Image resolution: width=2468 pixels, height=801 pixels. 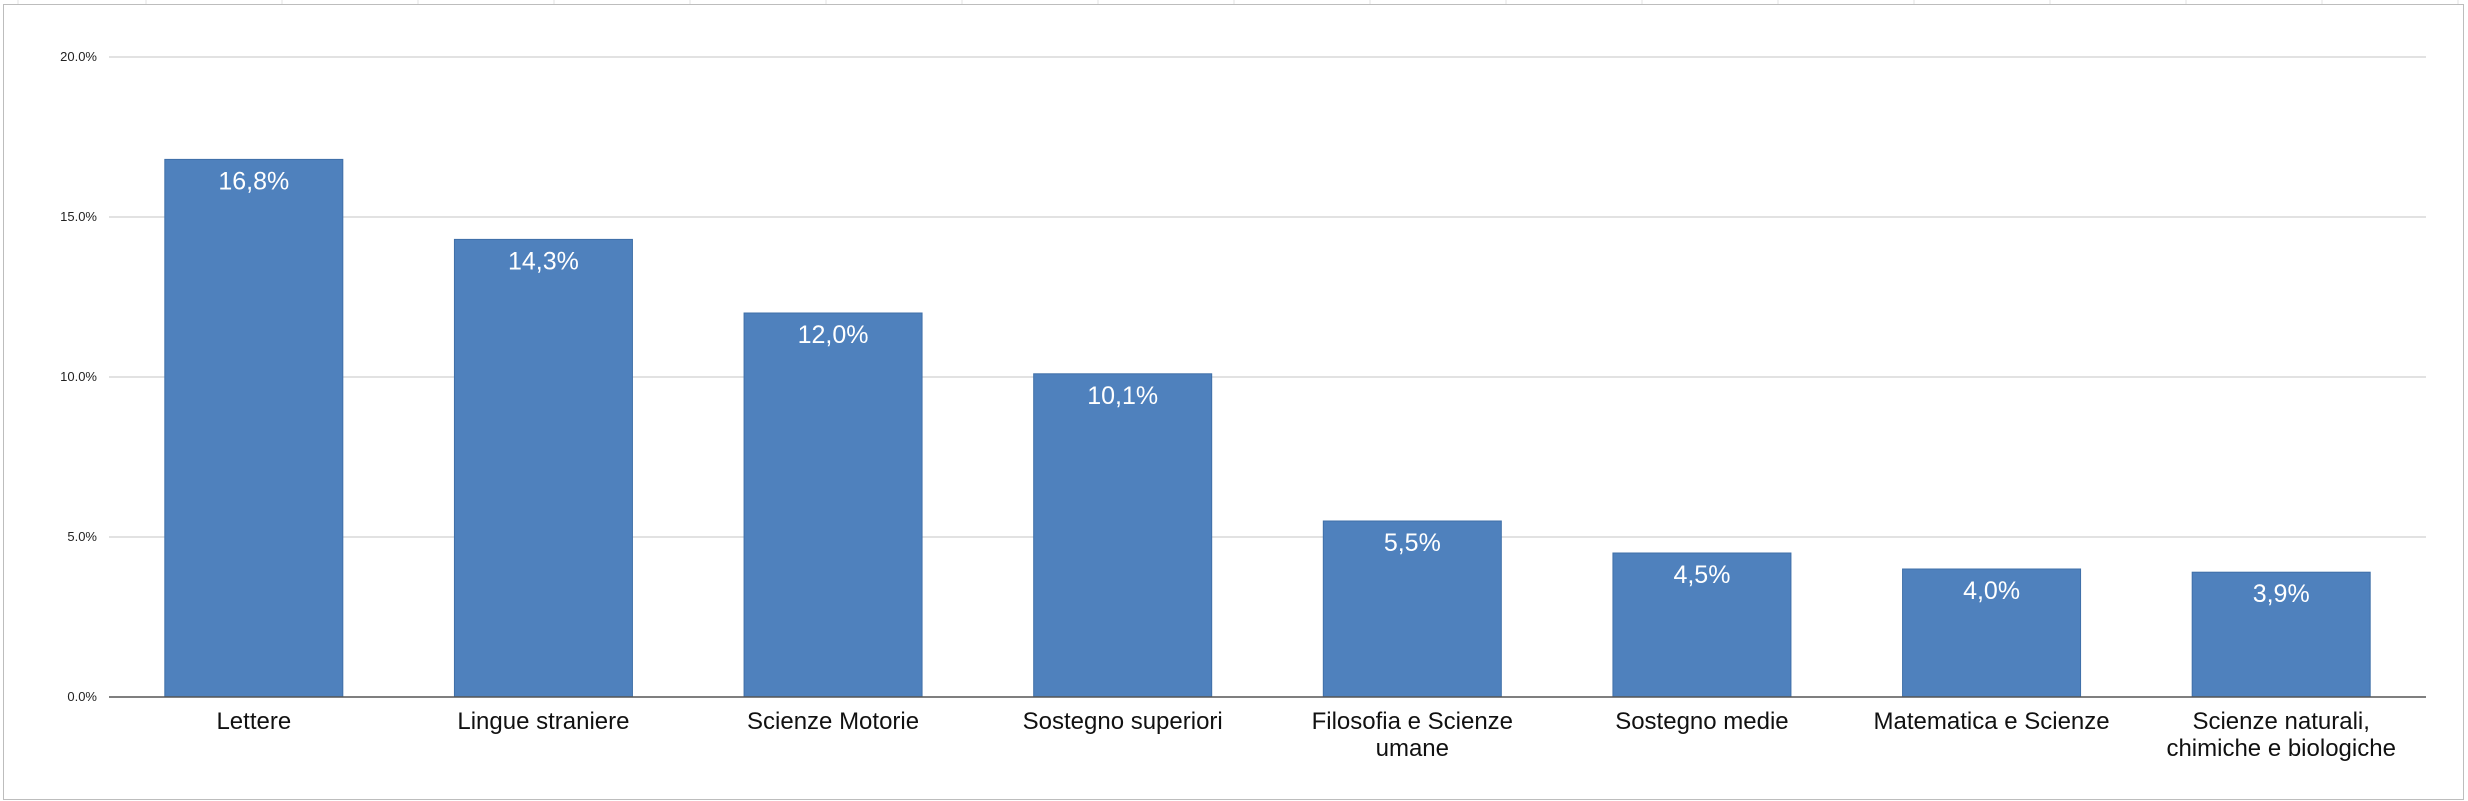 I want to click on x-tick-label: Sostegno superiori, so click(x=1123, y=721).